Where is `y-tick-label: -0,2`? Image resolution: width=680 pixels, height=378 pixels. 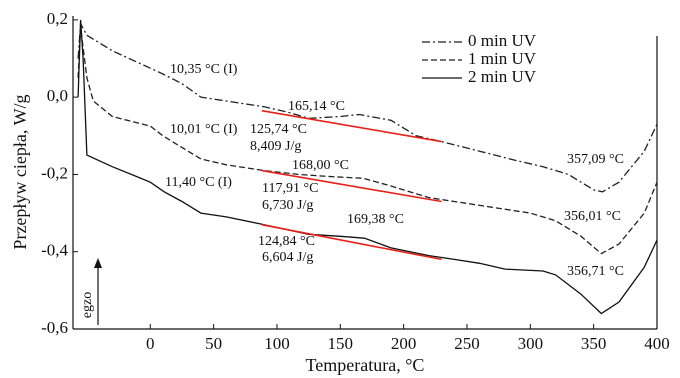 y-tick-label: -0,2 is located at coordinates (54, 172).